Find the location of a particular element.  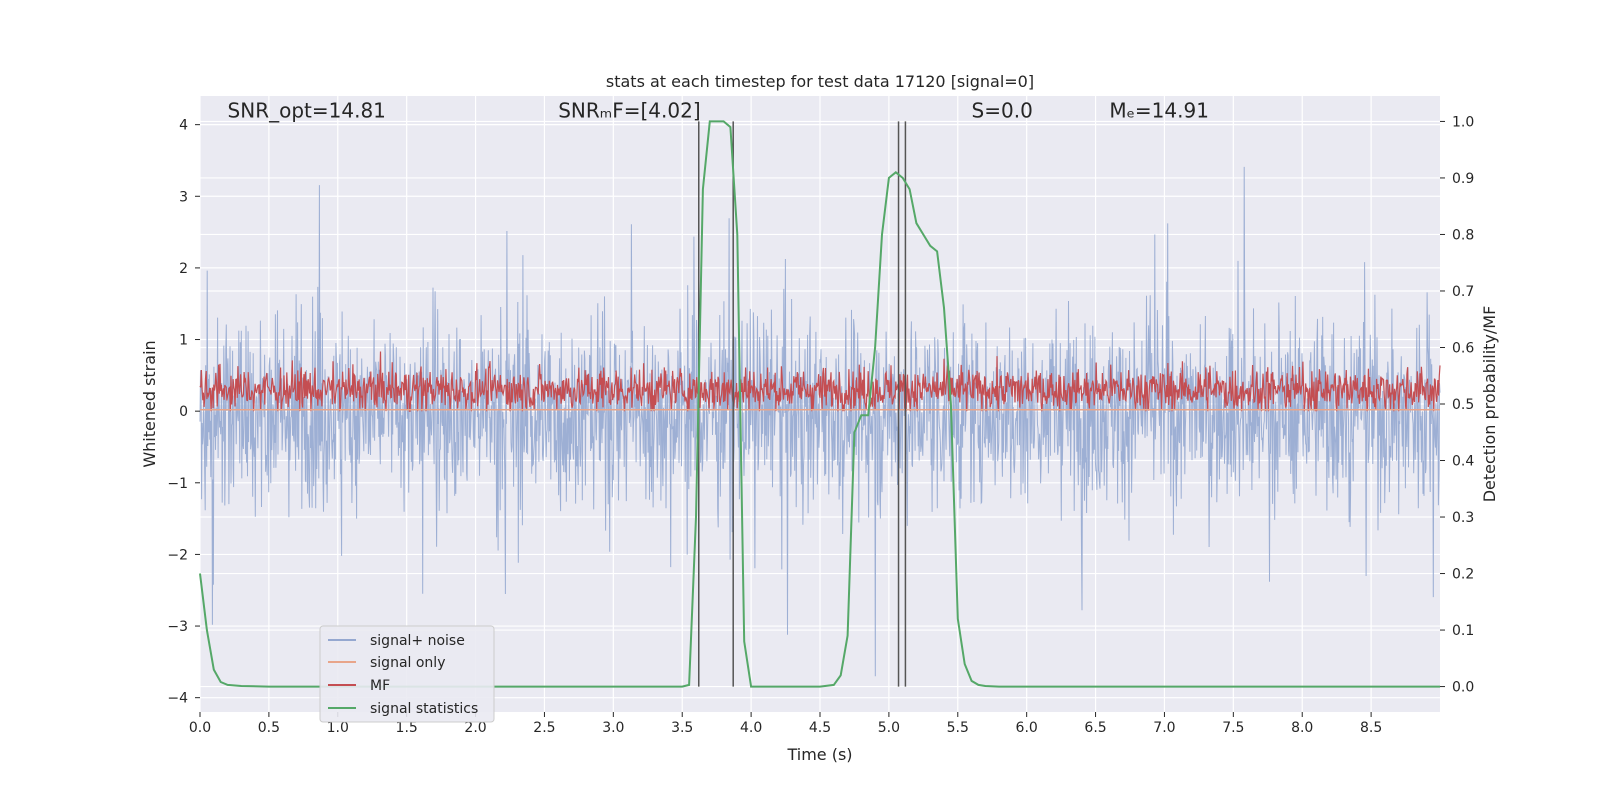

y2-tick-label: 0.3 is located at coordinates (1463, 518).